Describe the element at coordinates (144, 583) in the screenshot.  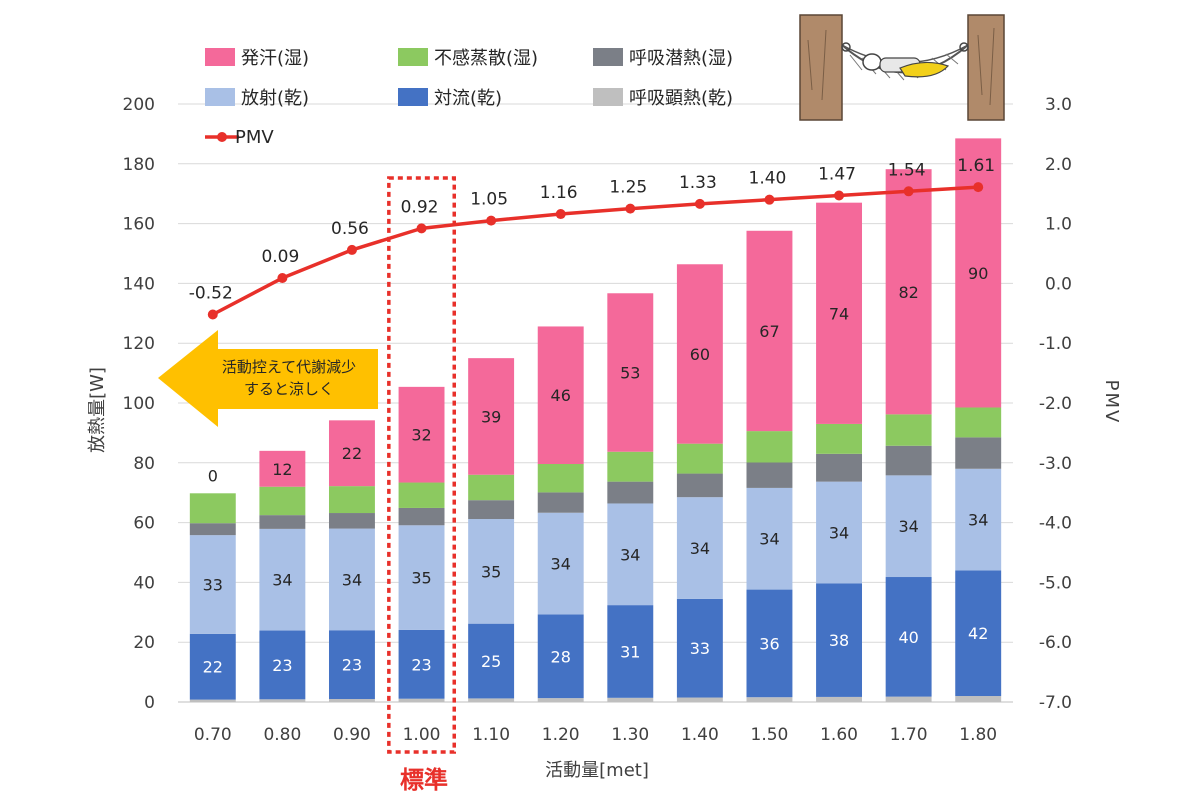
I see `y-left-tick-label: 40` at that location.